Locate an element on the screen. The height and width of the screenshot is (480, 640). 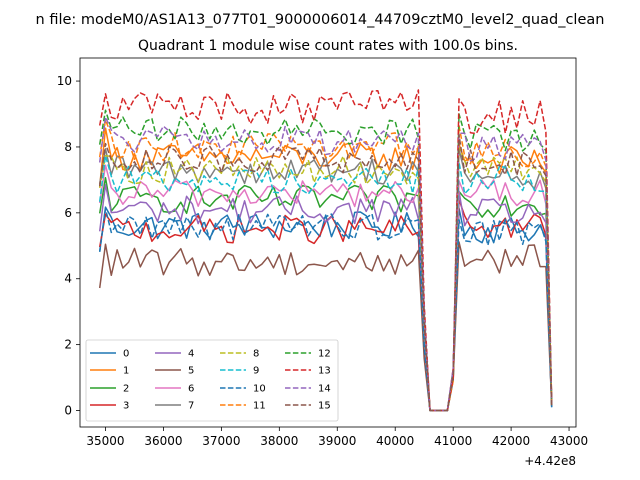
x-tick-label: 40000 is located at coordinates (395, 441).